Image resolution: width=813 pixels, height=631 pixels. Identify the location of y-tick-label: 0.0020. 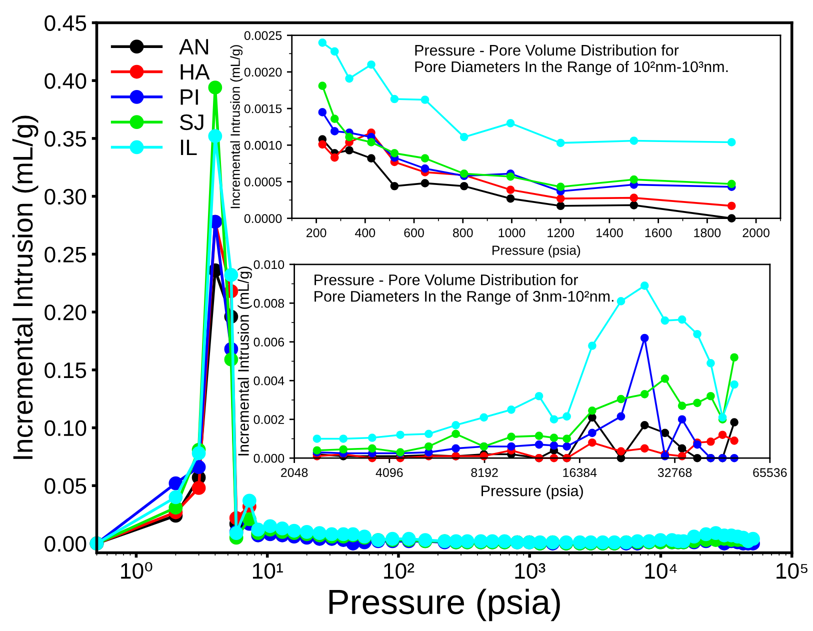
(263, 72).